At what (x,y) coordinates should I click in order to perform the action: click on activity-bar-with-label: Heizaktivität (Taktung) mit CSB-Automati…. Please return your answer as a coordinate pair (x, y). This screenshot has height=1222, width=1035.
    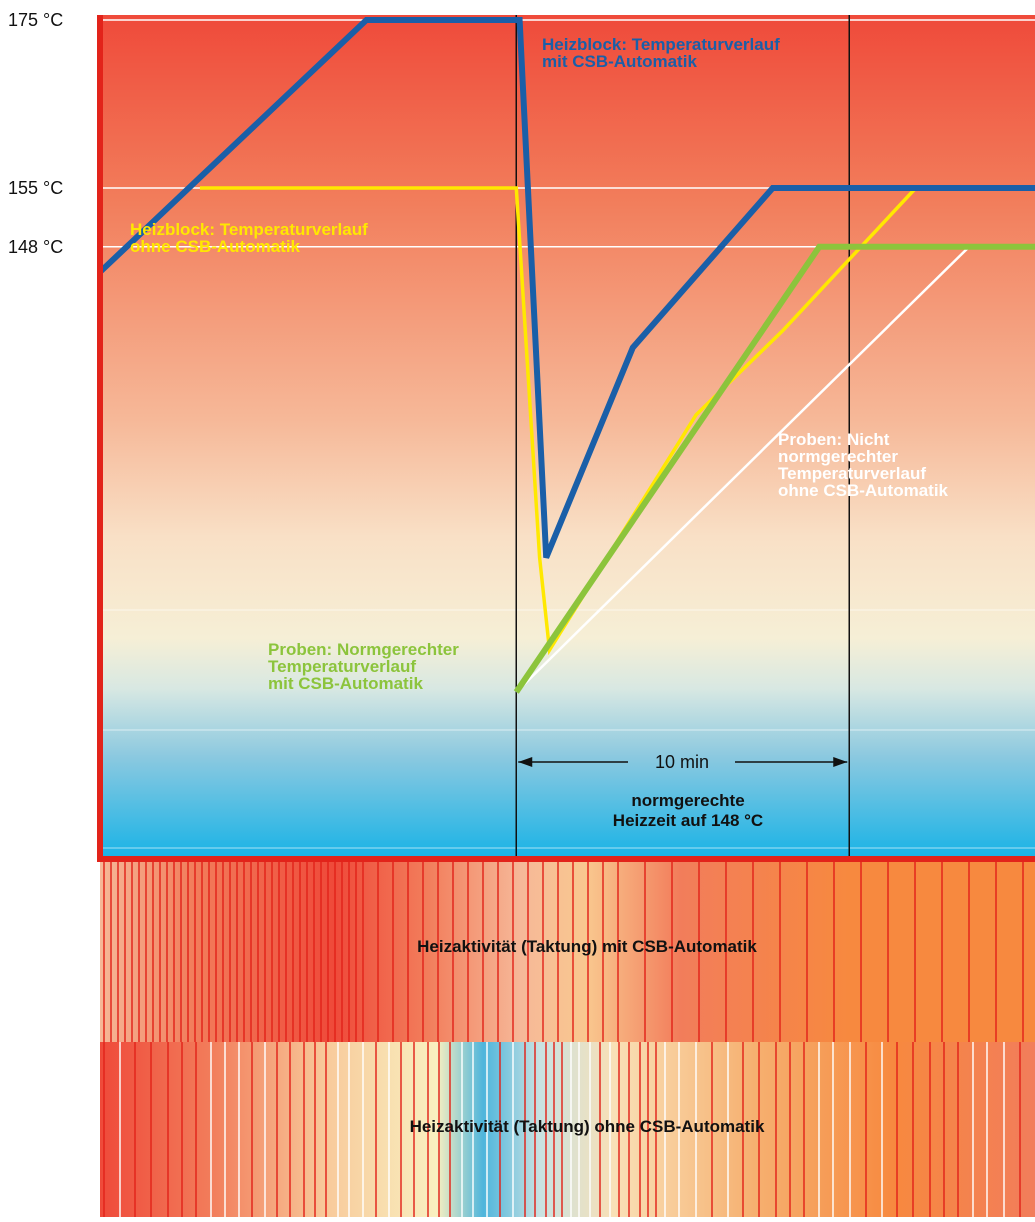
    Looking at the image, I should click on (587, 946).